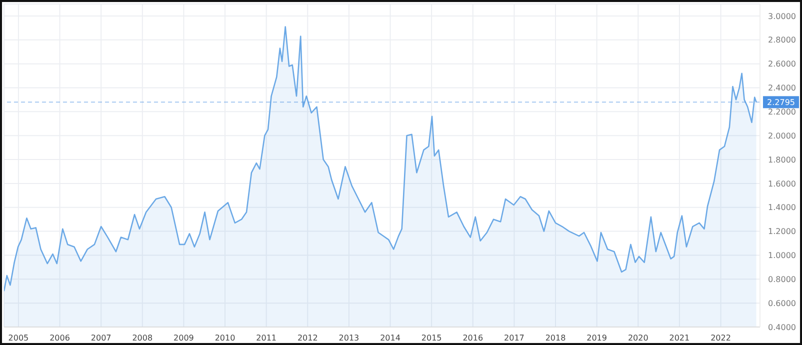  What do you see at coordinates (782, 88) in the screenshot?
I see `y-tick-label: 2.4000` at bounding box center [782, 88].